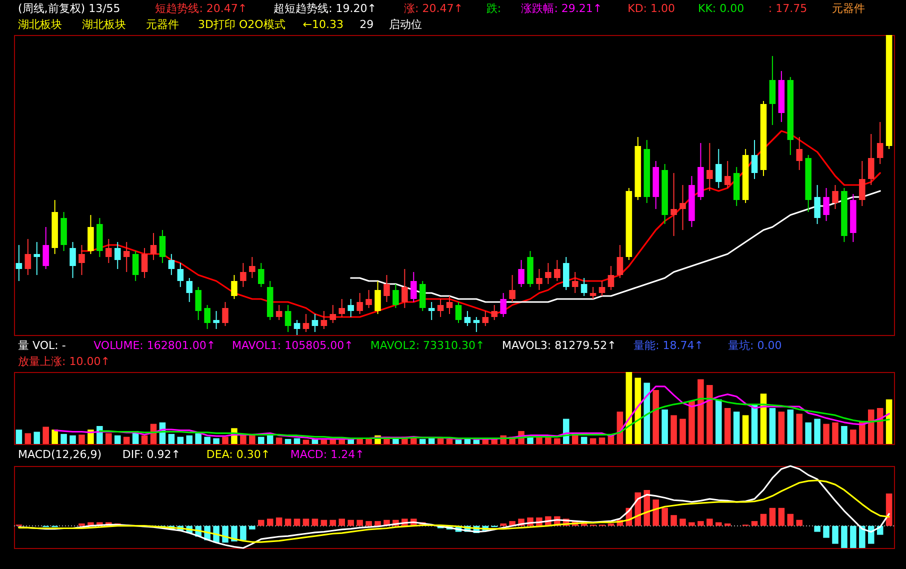  Describe the element at coordinates (64, 361) in the screenshot. I see `text: 放量上涨: 10.00↑` at that location.